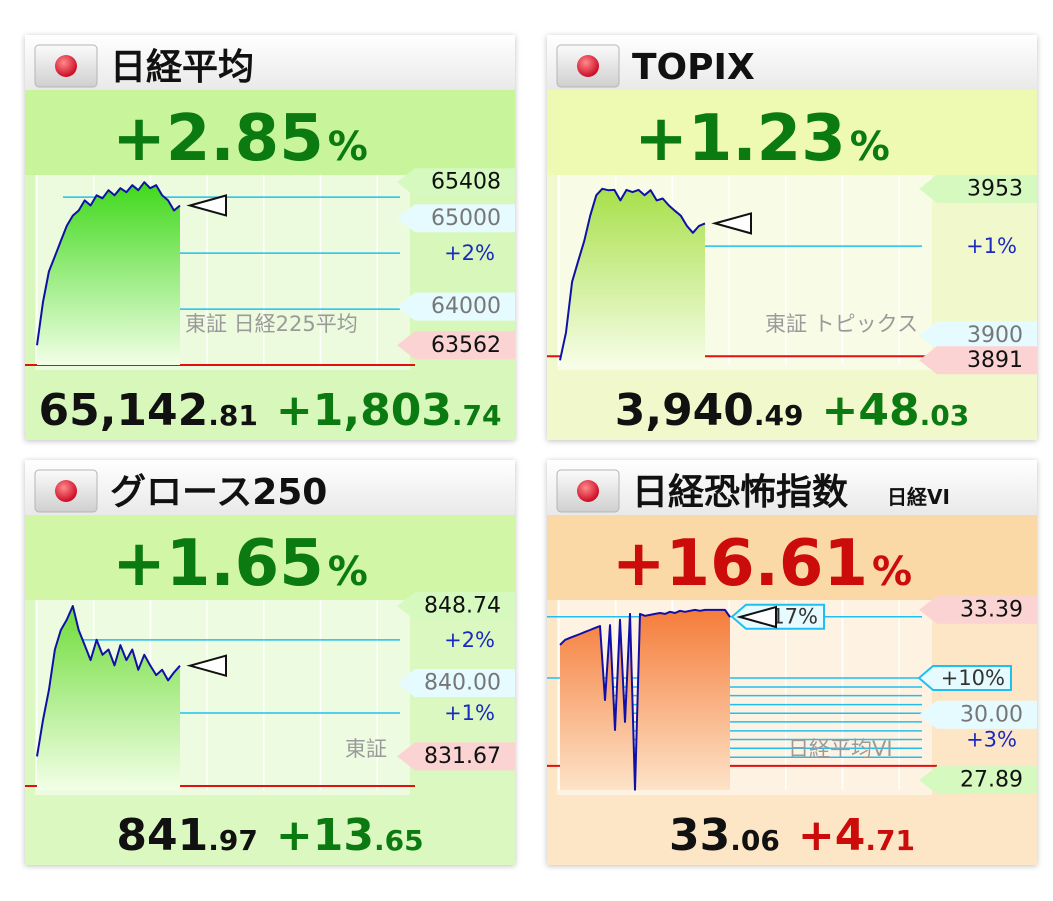 This screenshot has width=1053, height=901. Describe the element at coordinates (364, 410) in the screenshot. I see `change: +1,803` at that location.